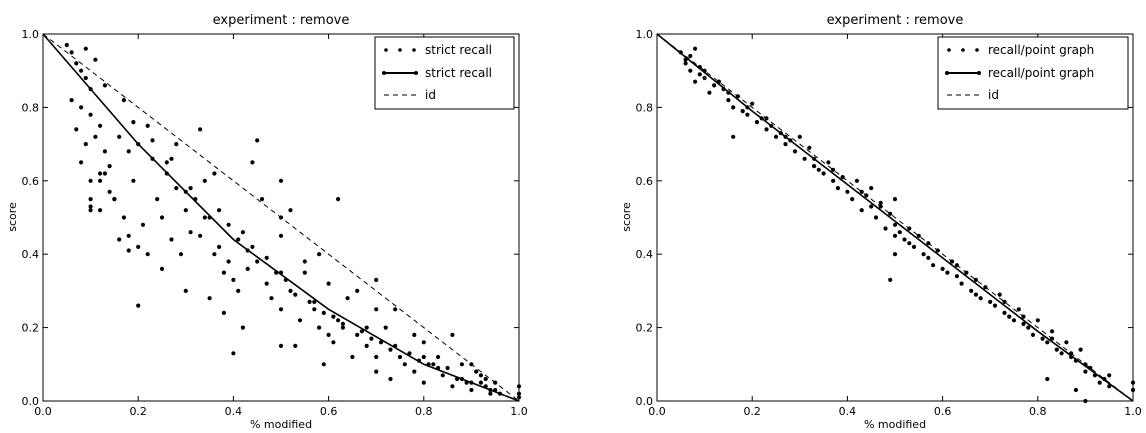 This screenshot has width=1146, height=433. What do you see at coordinates (444, 73) in the screenshot?
I see `chart-left-legend: strict recall strict recall id` at bounding box center [444, 73].